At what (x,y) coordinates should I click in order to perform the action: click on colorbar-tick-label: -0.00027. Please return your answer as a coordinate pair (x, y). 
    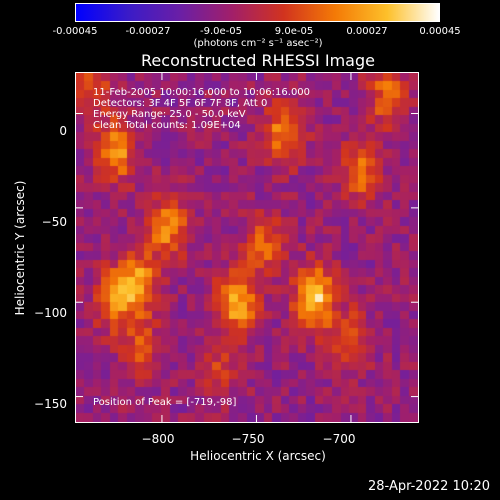
    Looking at the image, I should click on (148, 31).